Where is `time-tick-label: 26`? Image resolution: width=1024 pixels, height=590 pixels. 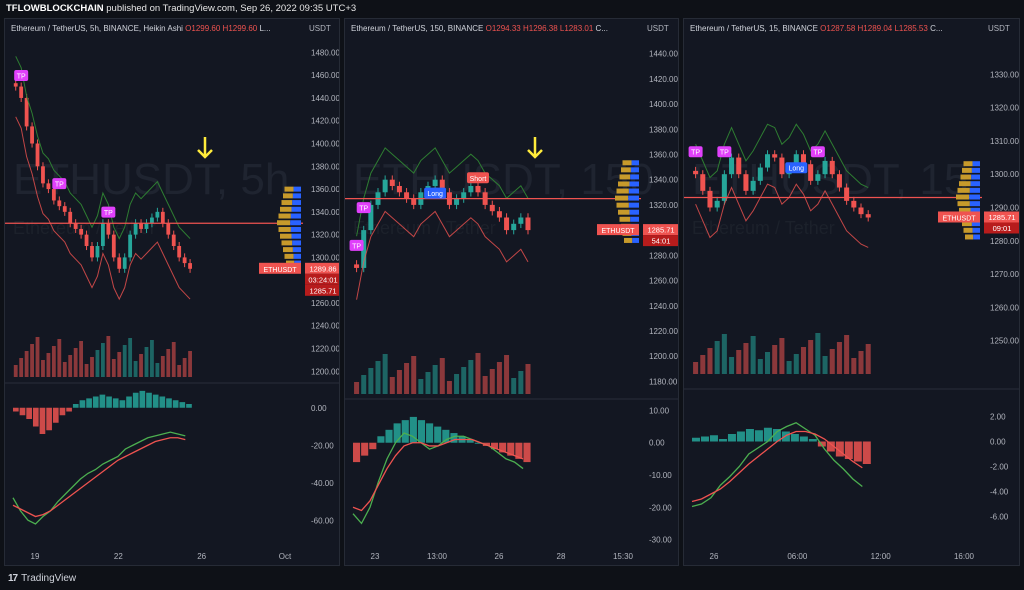 time-tick-label: 26 is located at coordinates (714, 556).